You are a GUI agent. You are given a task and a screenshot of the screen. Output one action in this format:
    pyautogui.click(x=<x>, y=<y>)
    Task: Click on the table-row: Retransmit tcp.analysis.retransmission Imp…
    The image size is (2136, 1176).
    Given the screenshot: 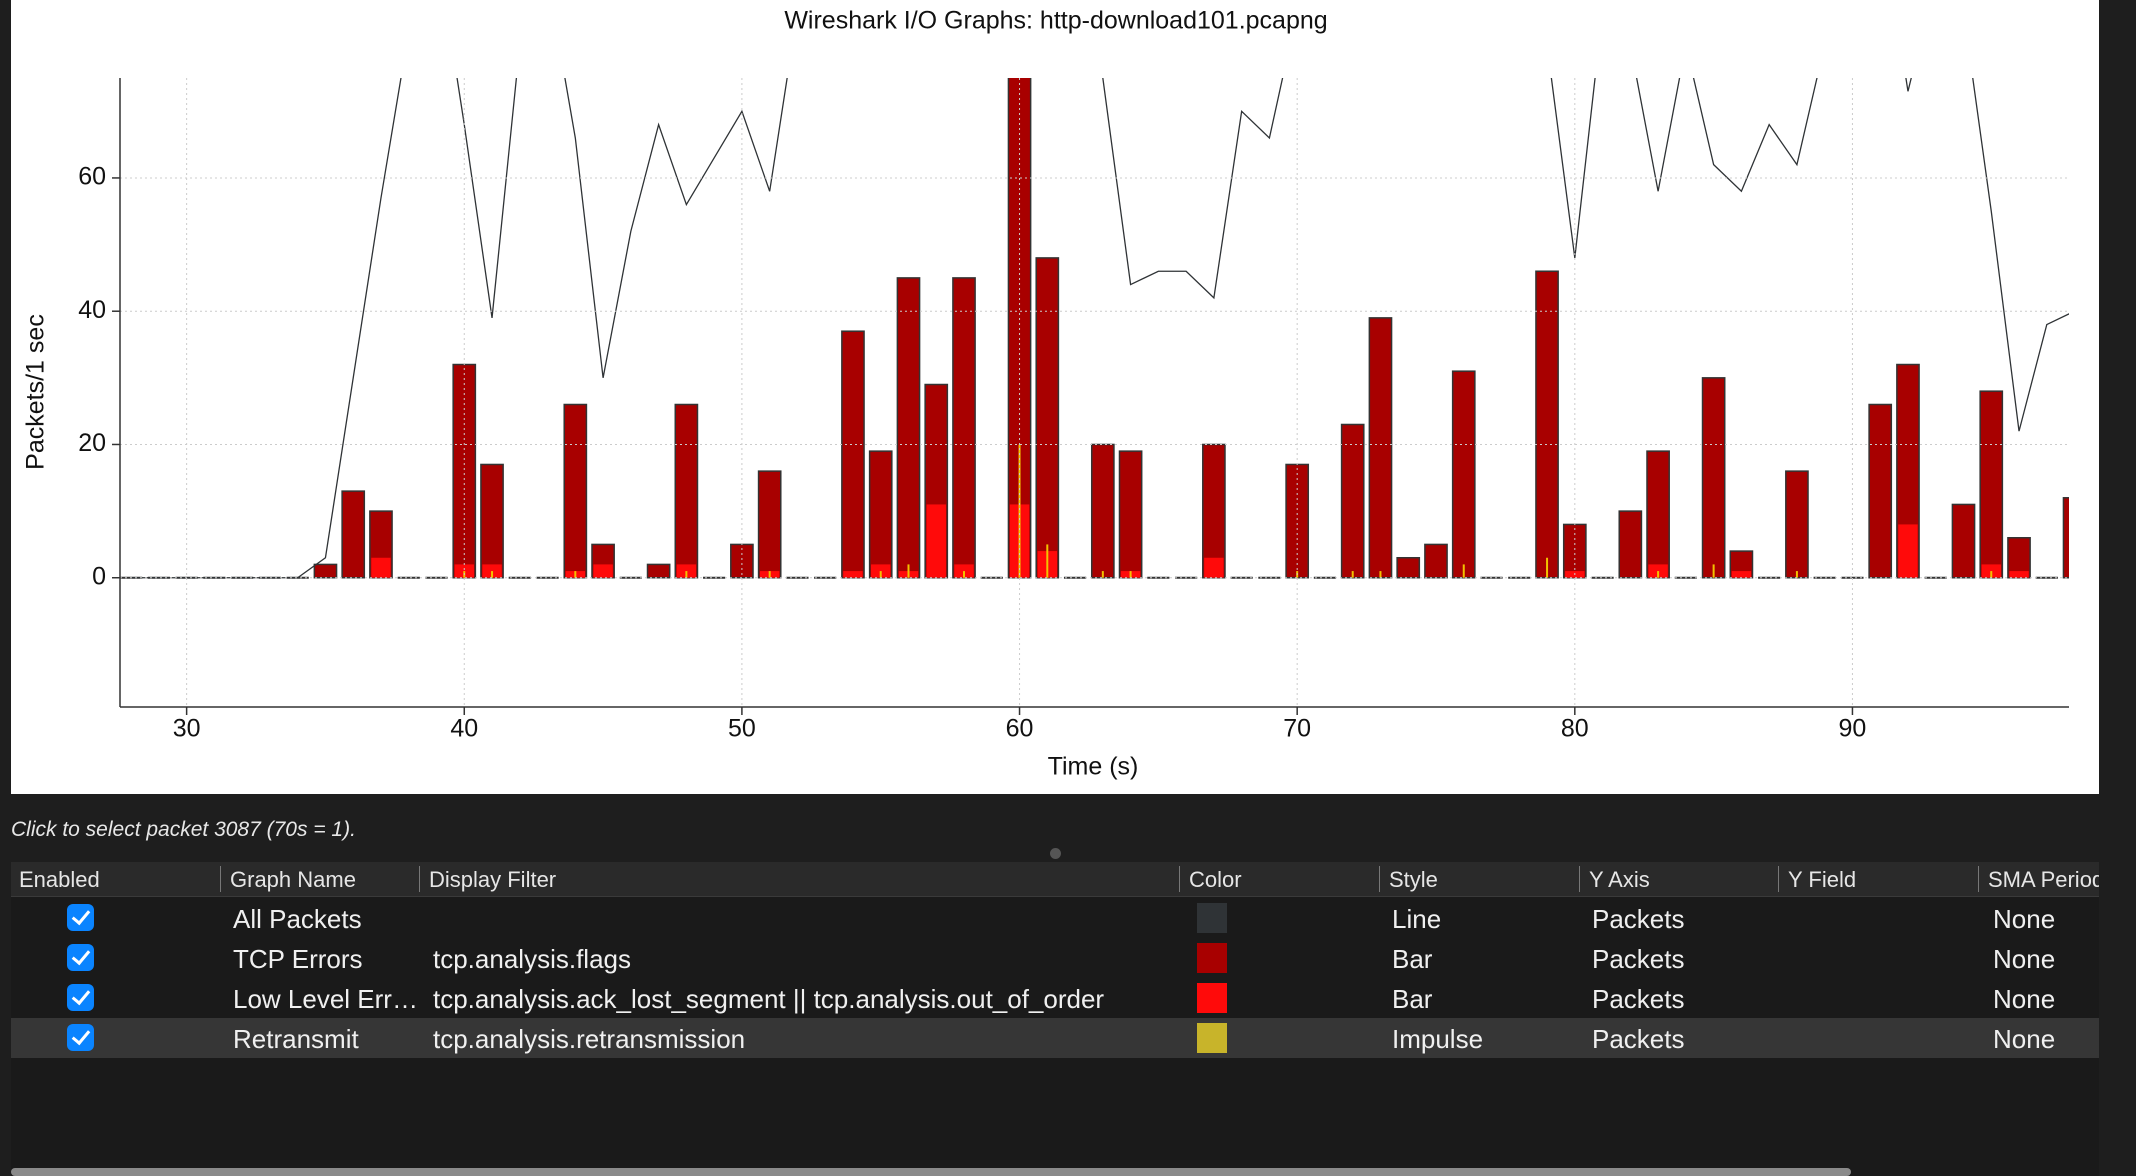 What is the action you would take?
    pyautogui.click(x=1055, y=1038)
    